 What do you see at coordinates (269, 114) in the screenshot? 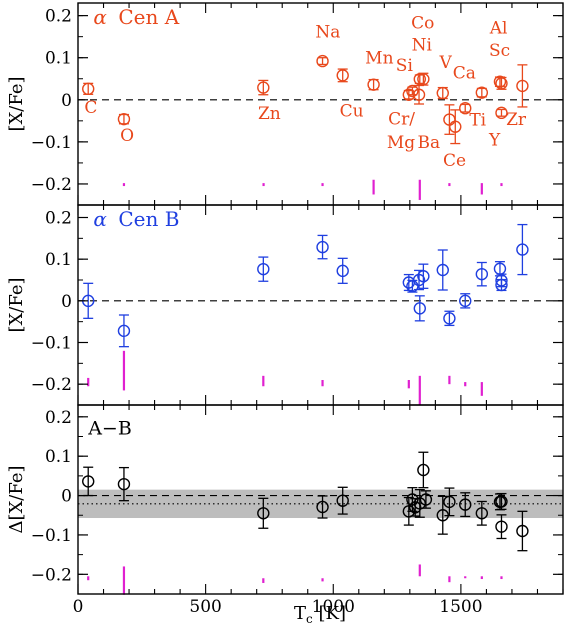
I see `element-label: Zn` at bounding box center [269, 114].